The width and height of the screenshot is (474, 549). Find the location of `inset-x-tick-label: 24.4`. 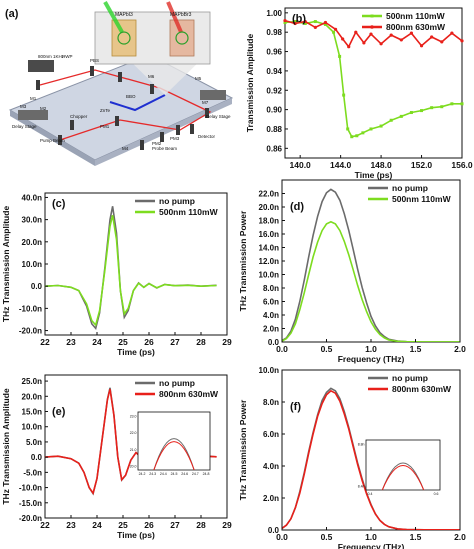

inset-x-tick-label: 24.4 is located at coordinates (163, 474).